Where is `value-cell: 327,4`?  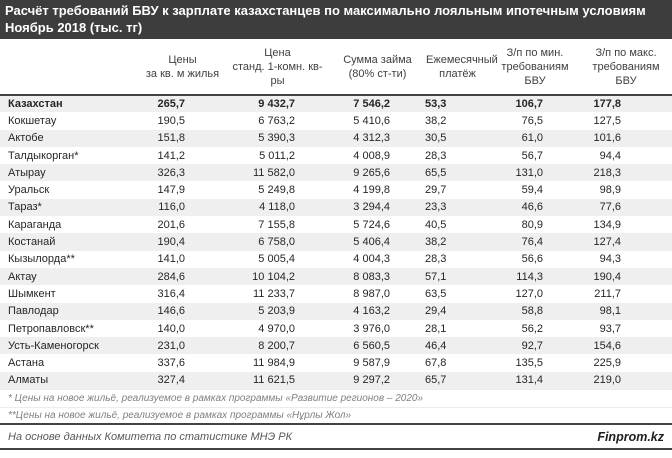
value-cell: 327,4 is located at coordinates (171, 380).